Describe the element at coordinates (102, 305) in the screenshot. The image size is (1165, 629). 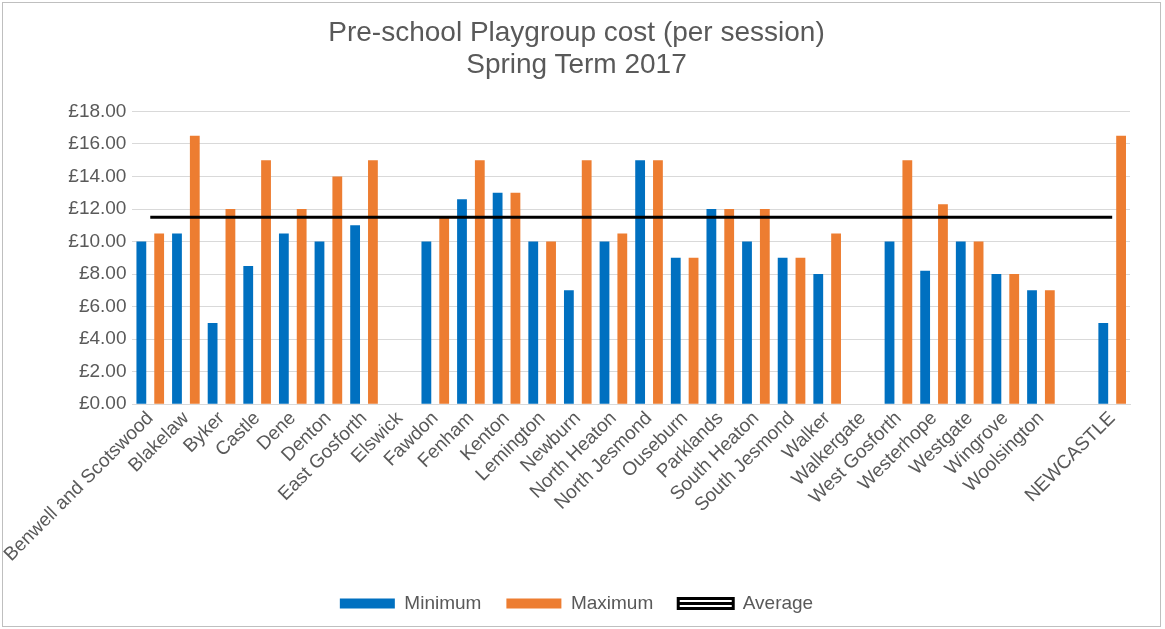
I see `y-tick-label: £6.00` at that location.